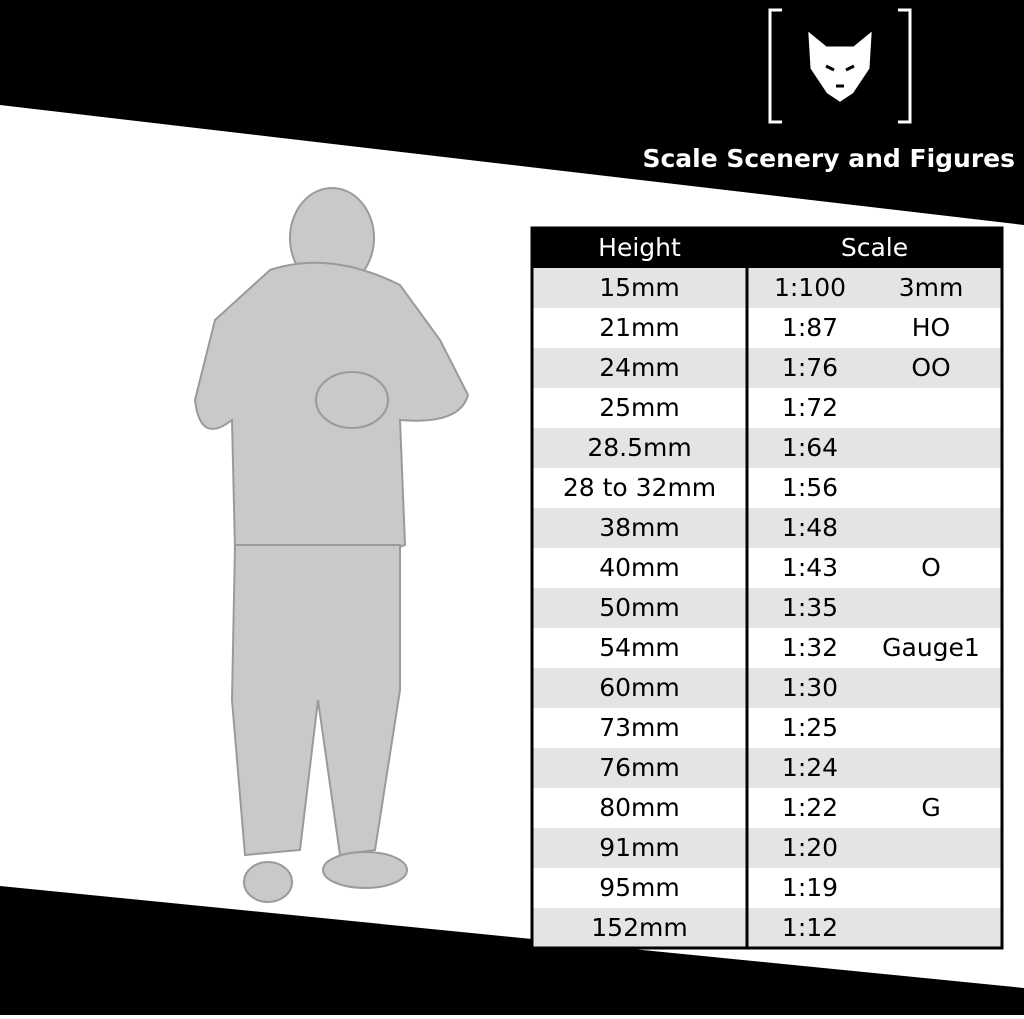  Describe the element at coordinates (639, 247) in the screenshot. I see `header-cell: Height` at that location.